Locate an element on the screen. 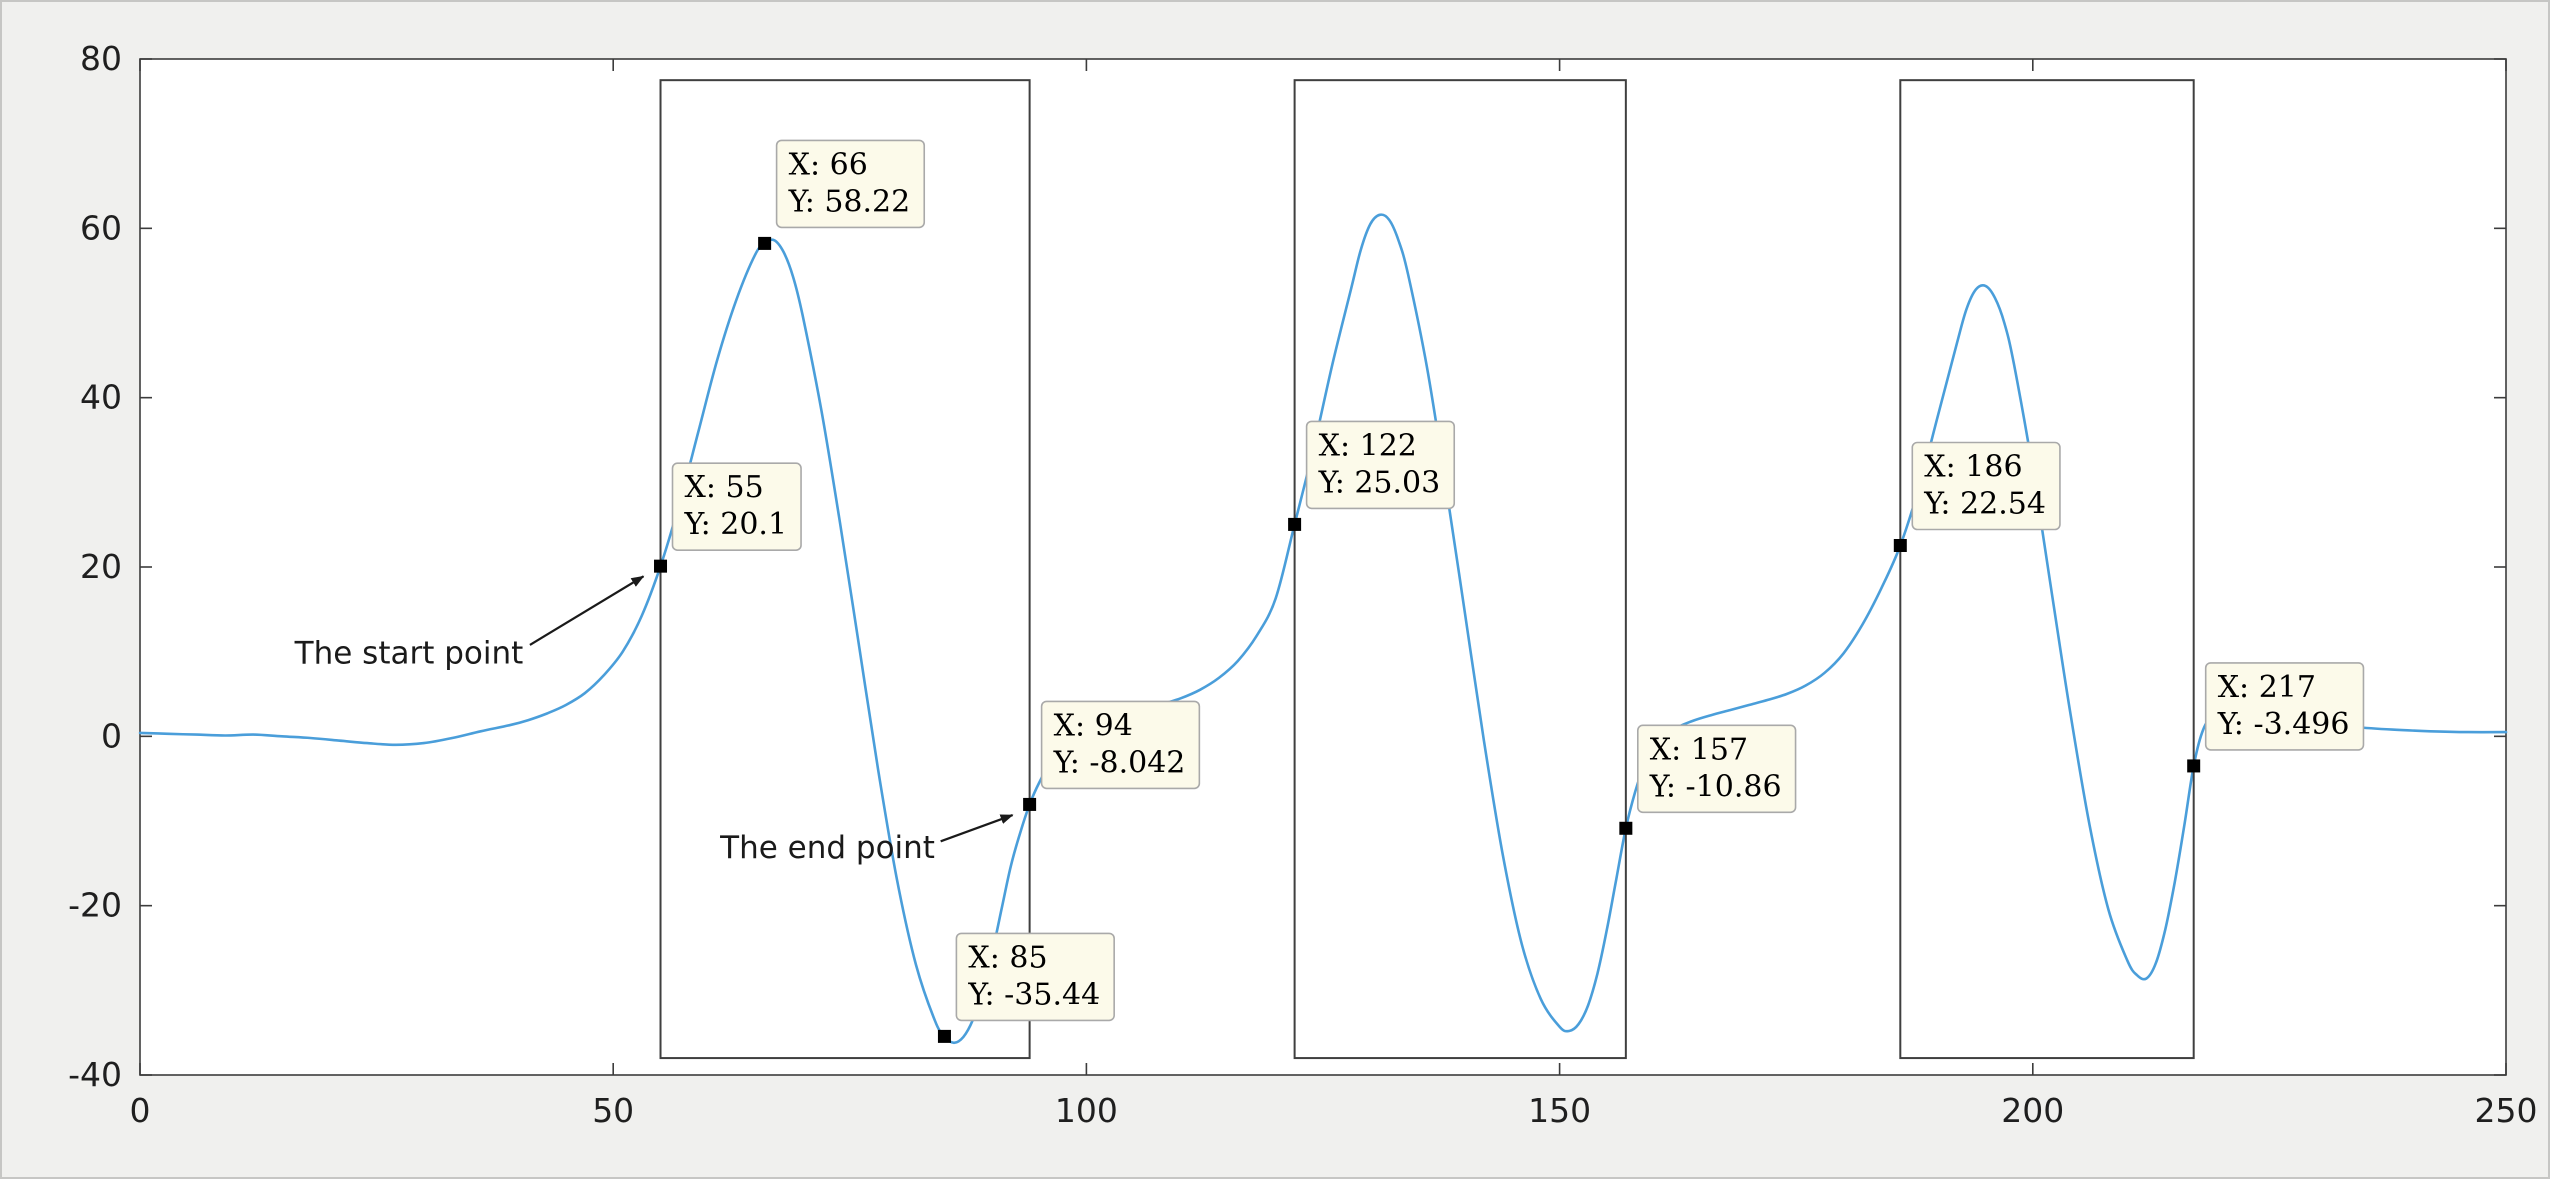 This screenshot has height=1179, width=2550. x-tick-label: 50 is located at coordinates (613, 1110).